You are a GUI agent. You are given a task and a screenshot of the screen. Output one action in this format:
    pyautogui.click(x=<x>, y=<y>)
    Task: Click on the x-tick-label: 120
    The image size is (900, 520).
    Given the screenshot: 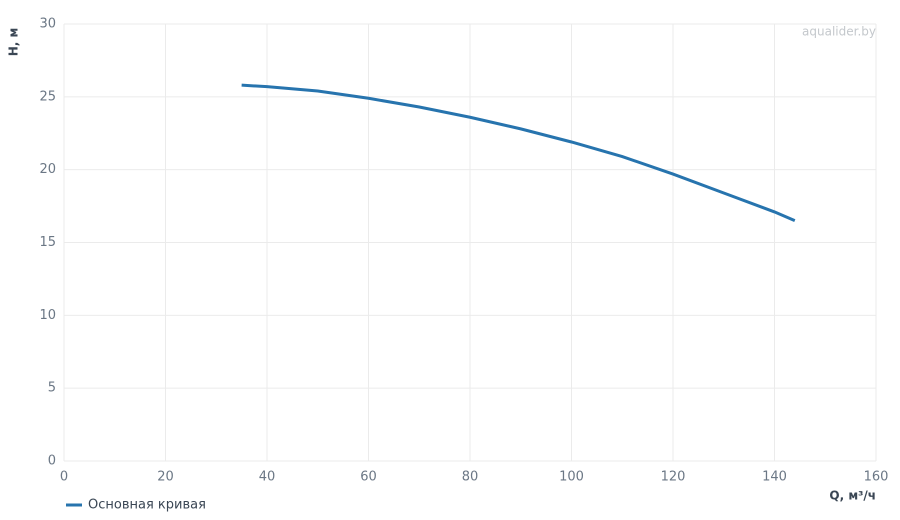 What is the action you would take?
    pyautogui.click(x=673, y=477)
    